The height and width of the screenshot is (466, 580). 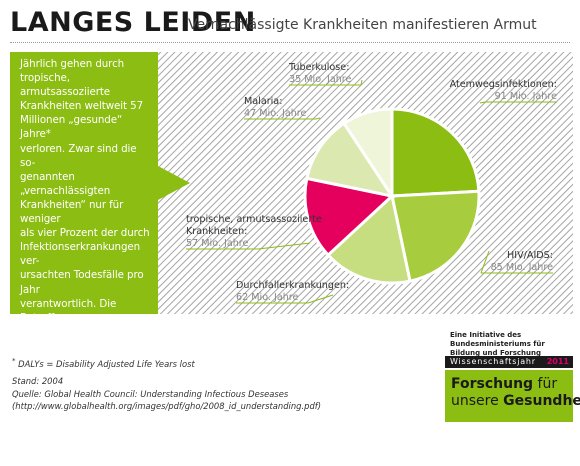 What do you see at coordinates (216, 231) in the screenshot?
I see `slice-label: Krankheiten:` at bounding box center [216, 231].